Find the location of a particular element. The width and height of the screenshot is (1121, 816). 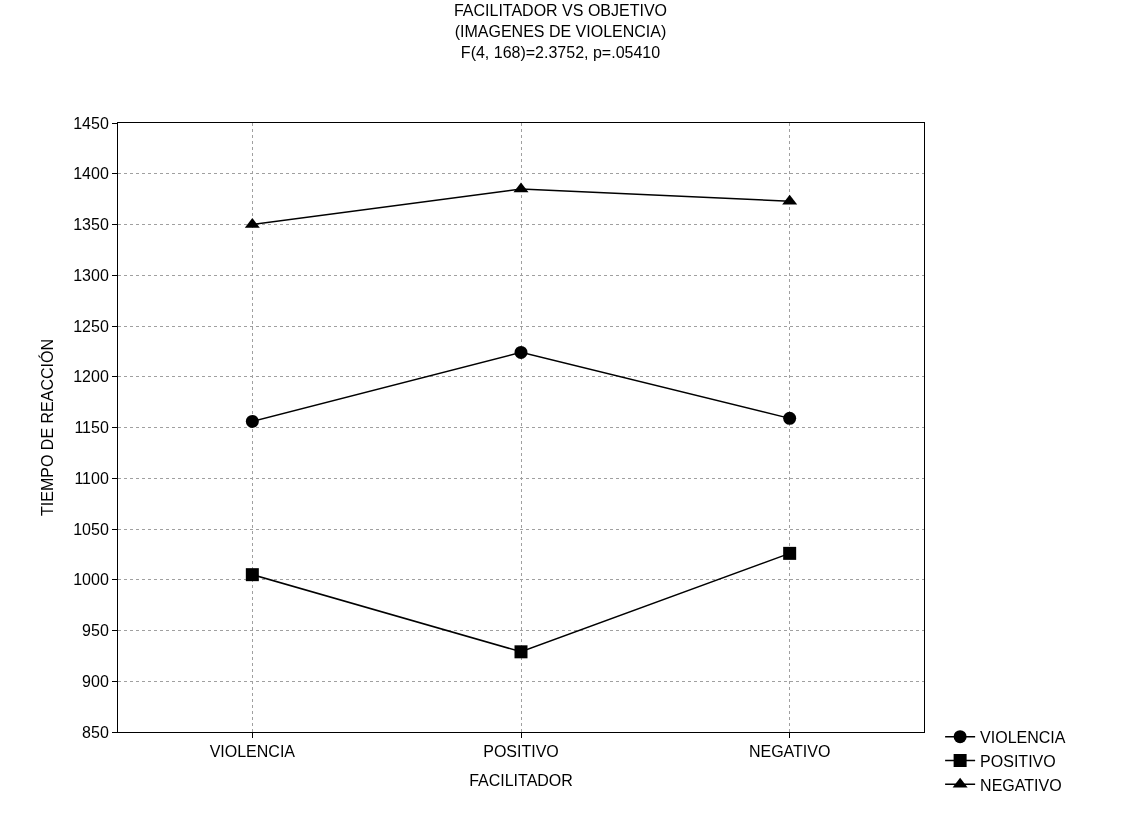

y-tick-label: 1000 is located at coordinates (91, 580).